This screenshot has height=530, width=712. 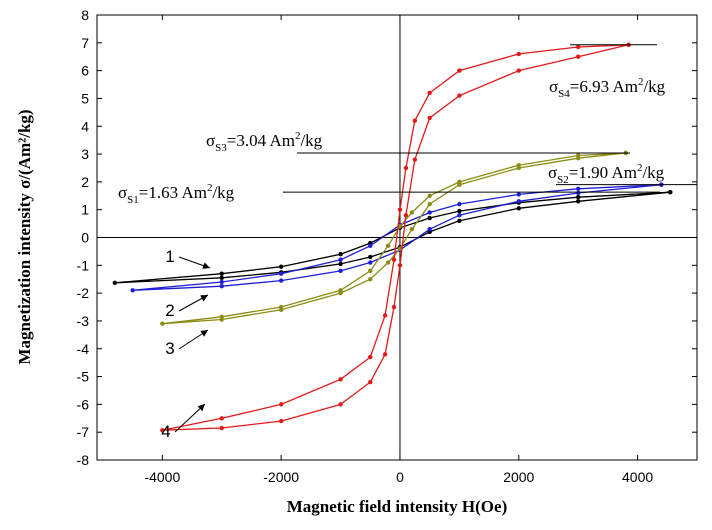 I want to click on annotation-part: S3, so click(x=221, y=148).